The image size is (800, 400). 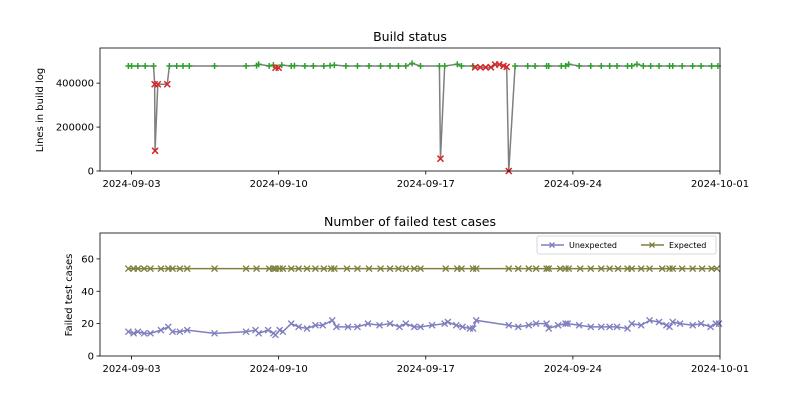 I want to click on legend-marker-expected, so click(x=652, y=245).